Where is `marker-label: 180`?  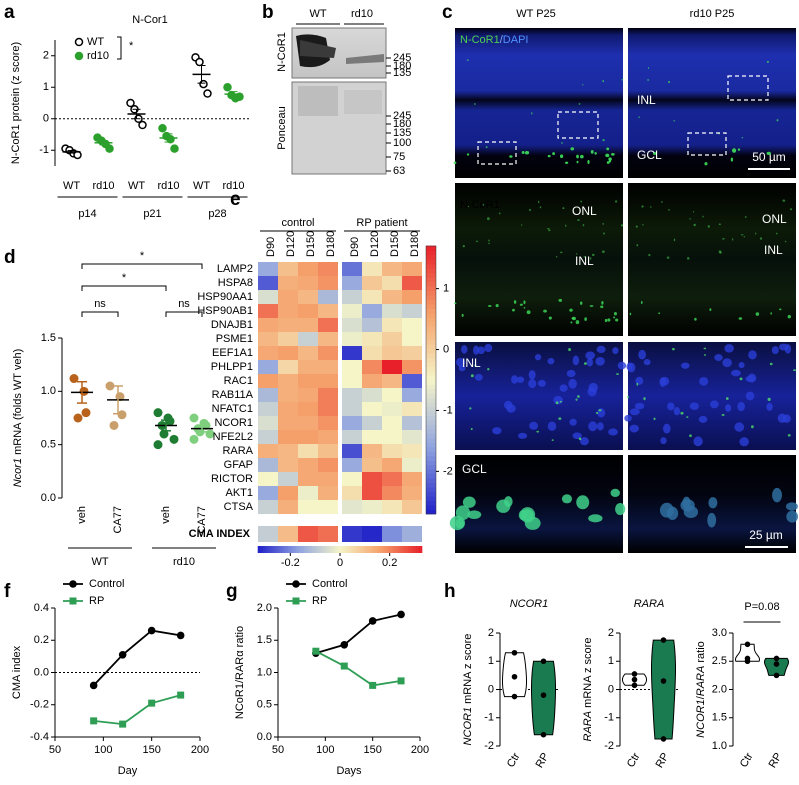 marker-label: 180 is located at coordinates (402, 66).